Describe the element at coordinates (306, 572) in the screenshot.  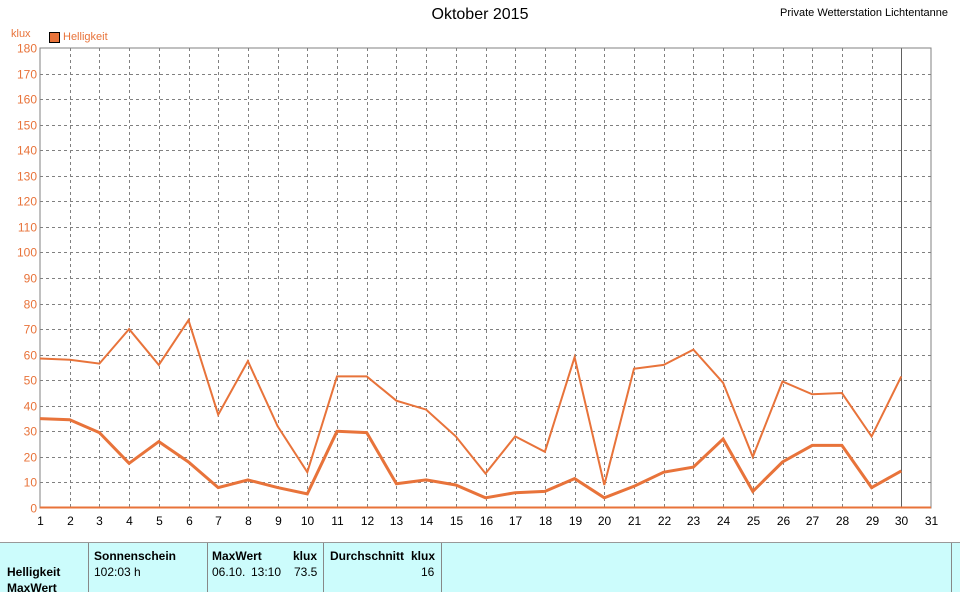
I see `max-value: 73.5` at that location.